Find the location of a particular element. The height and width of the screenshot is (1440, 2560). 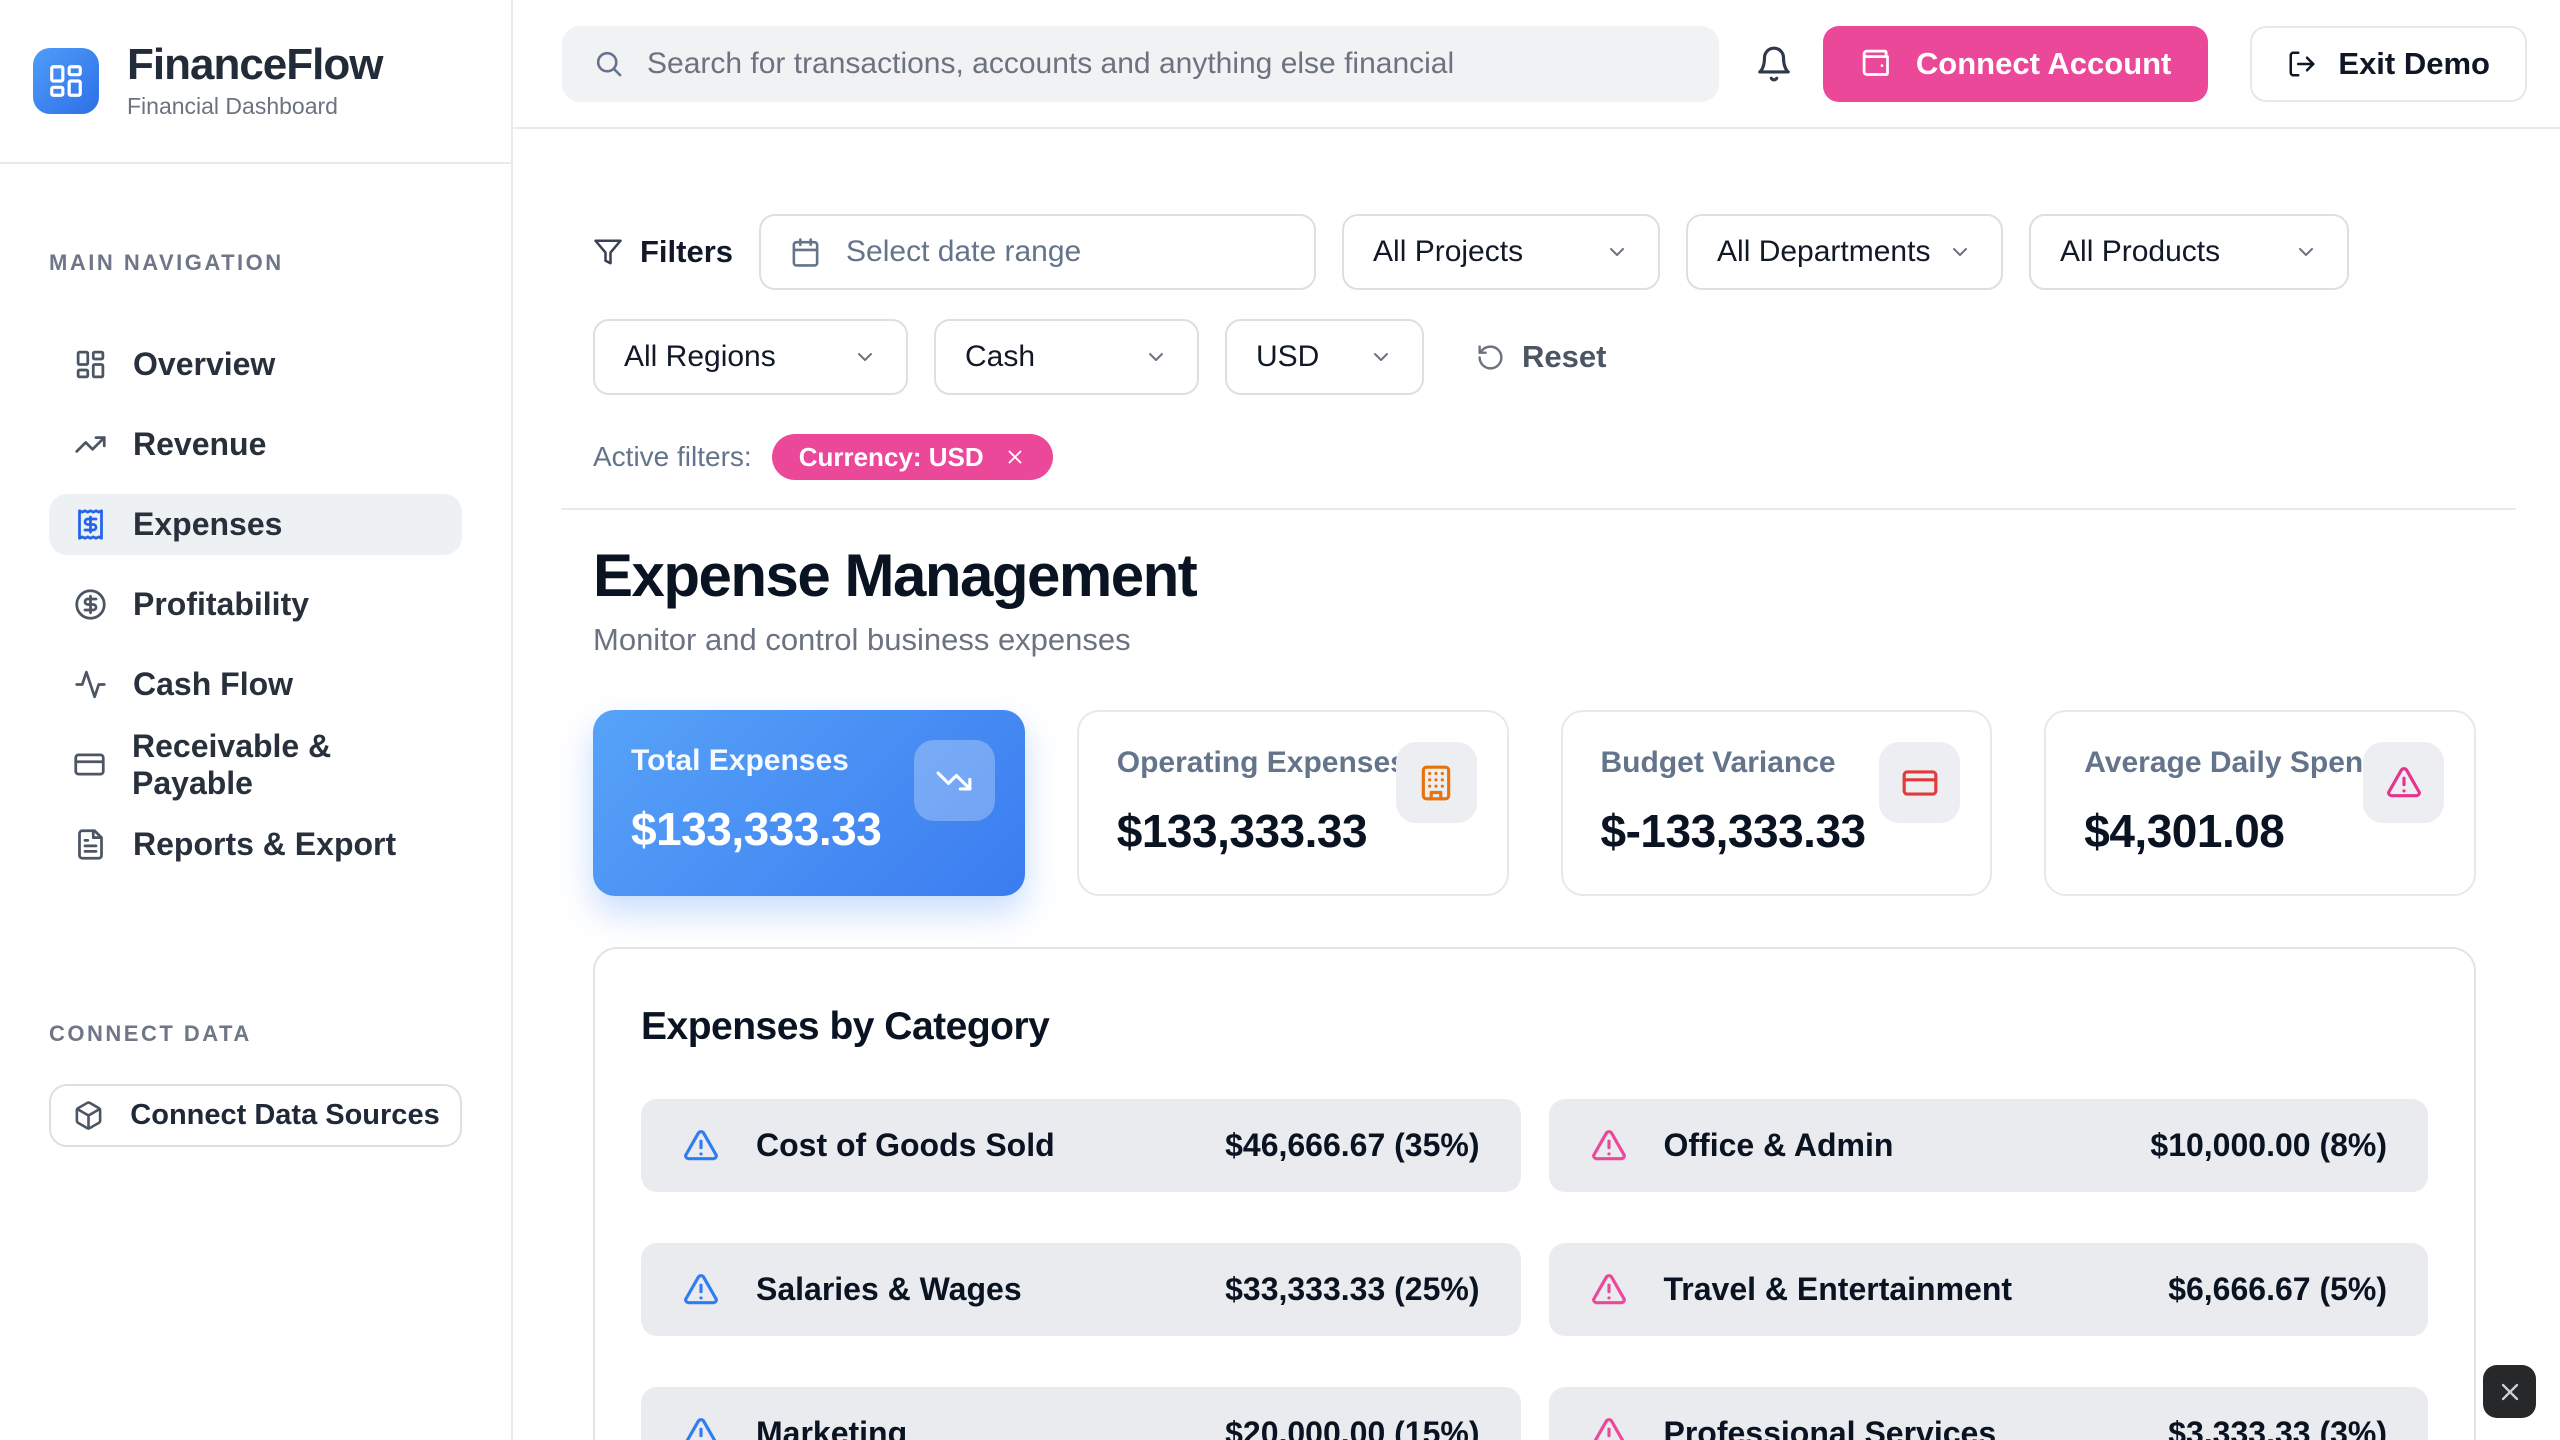

category-value: $46,666.67 (35%) is located at coordinates (1352, 1145).